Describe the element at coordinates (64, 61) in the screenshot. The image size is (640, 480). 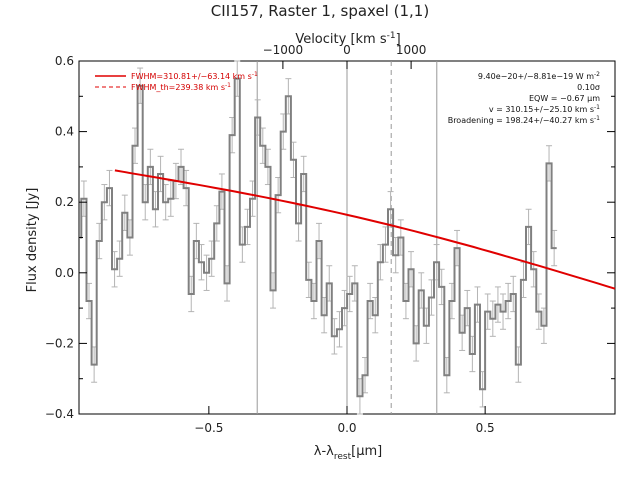
I see `y-tick-label: 0.6` at that location.